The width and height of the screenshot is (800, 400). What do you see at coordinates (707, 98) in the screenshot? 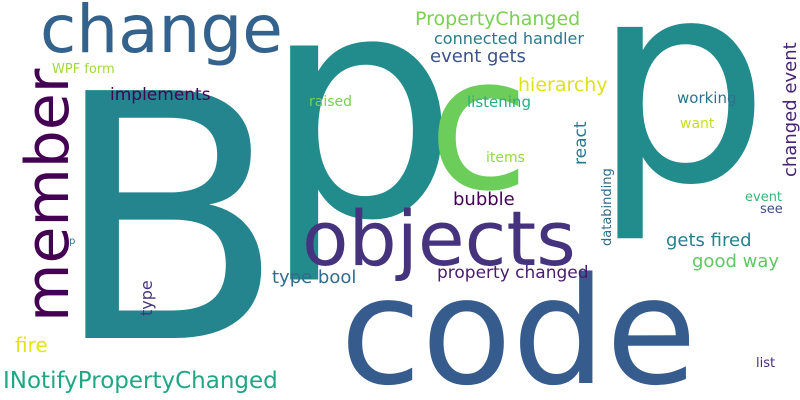
I see `cloud-word-working: working` at bounding box center [707, 98].